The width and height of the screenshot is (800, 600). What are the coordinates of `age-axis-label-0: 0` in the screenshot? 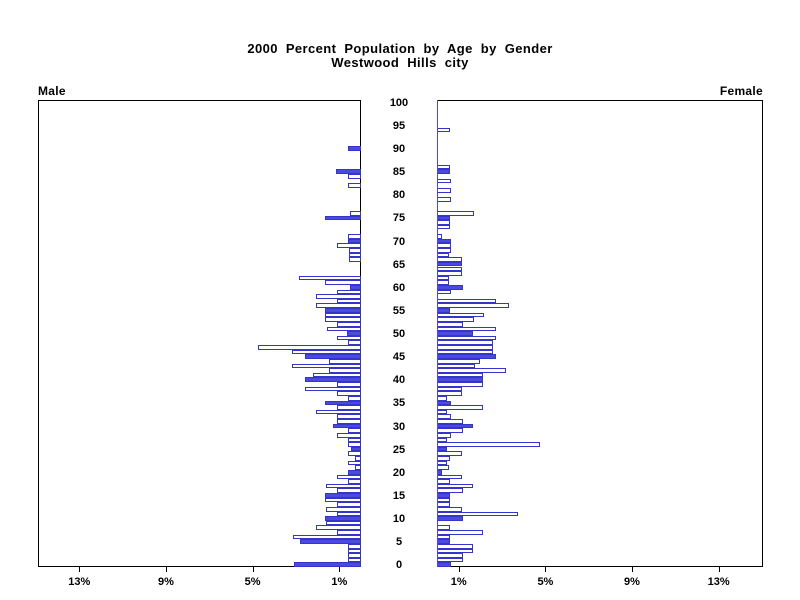 It's located at (399, 565).